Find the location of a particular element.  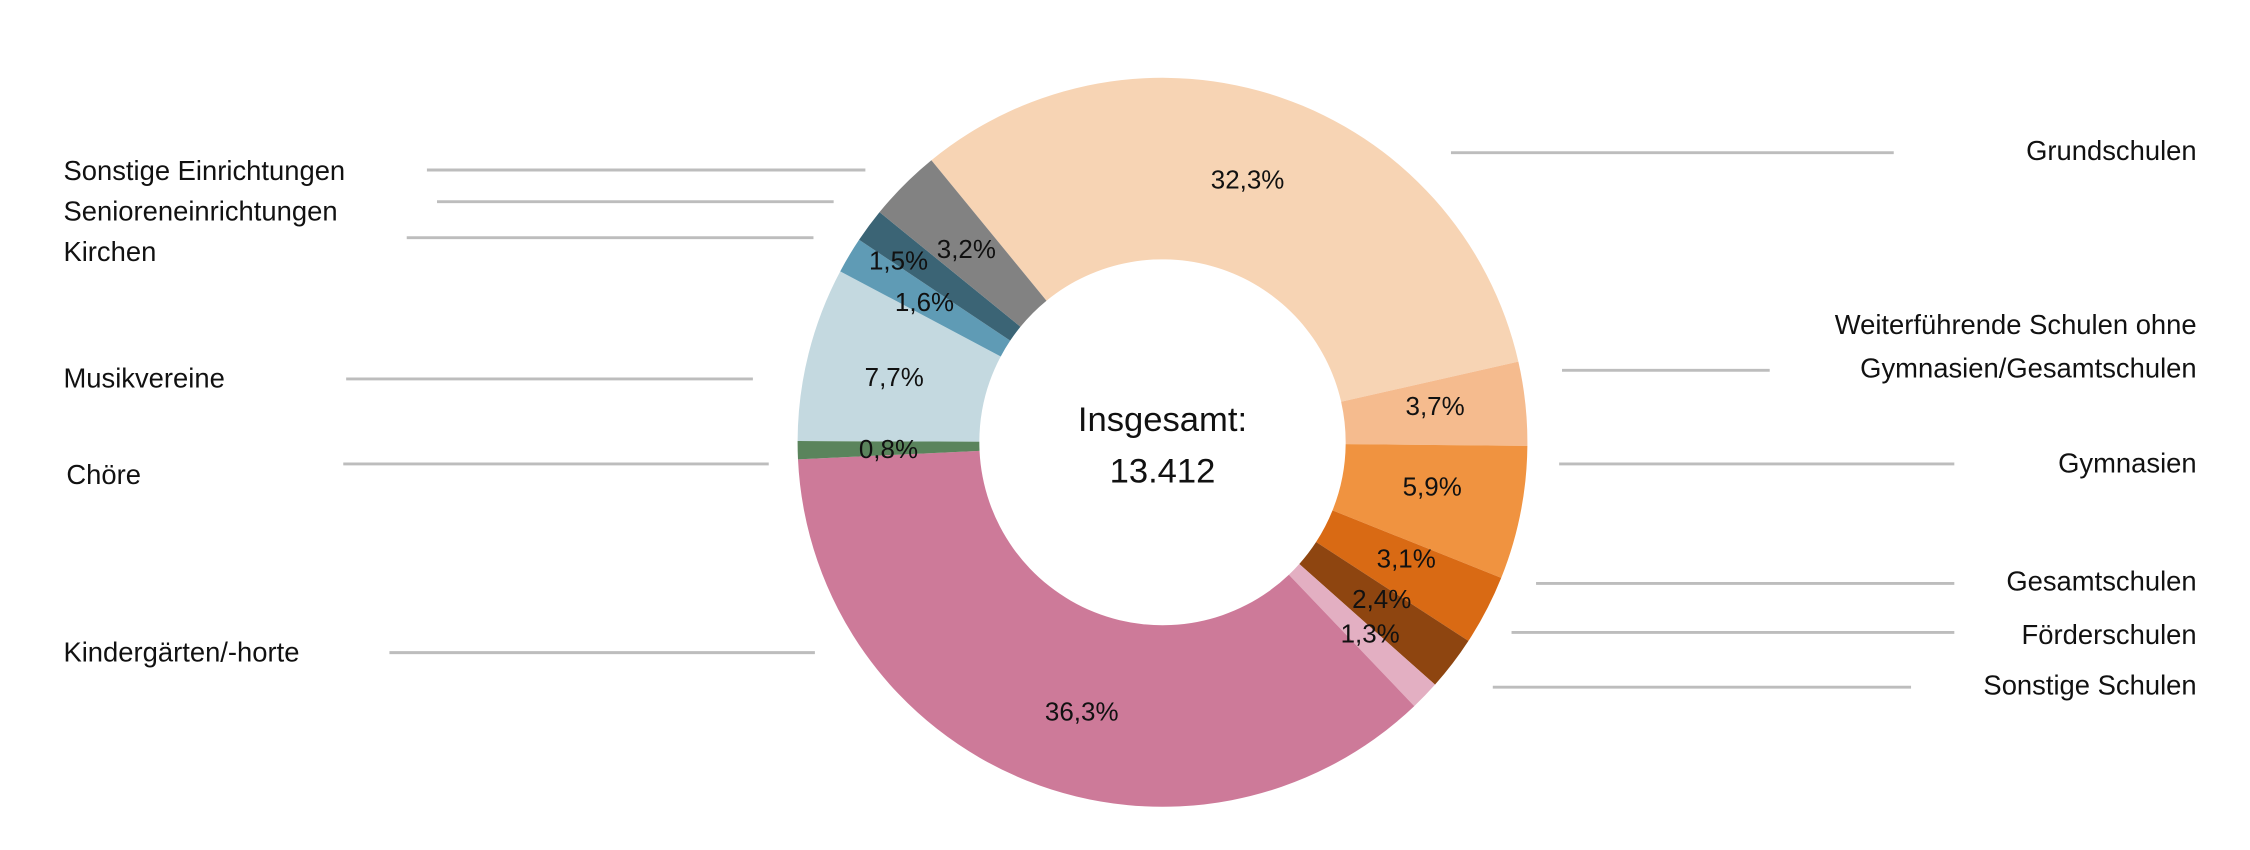

slice-kirchen is located at coordinates (925, 298).